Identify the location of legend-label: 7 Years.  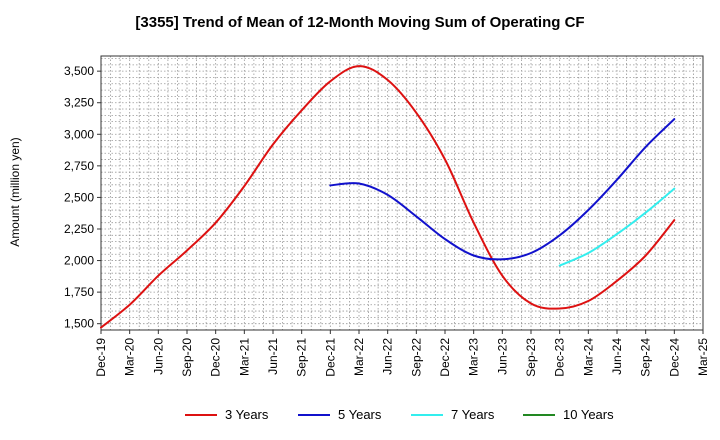
(473, 414).